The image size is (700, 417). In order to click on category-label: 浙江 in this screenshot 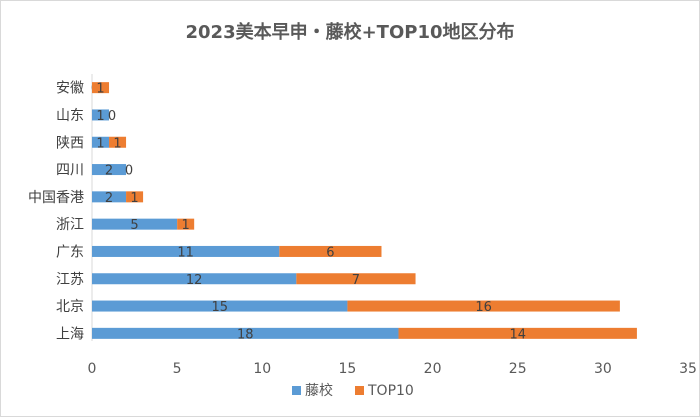, I will do `click(70, 225)`.